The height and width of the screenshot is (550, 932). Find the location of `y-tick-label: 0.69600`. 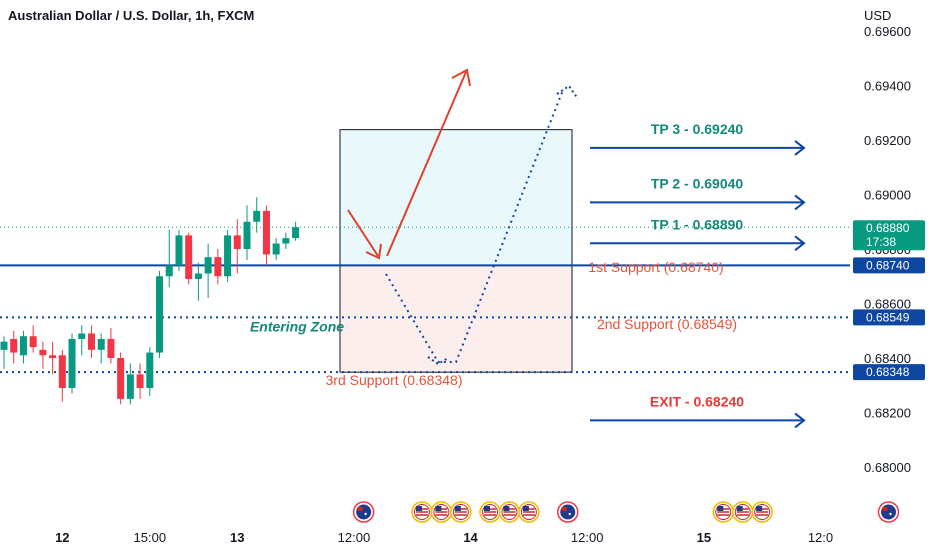

y-tick-label: 0.69600 is located at coordinates (887, 31).